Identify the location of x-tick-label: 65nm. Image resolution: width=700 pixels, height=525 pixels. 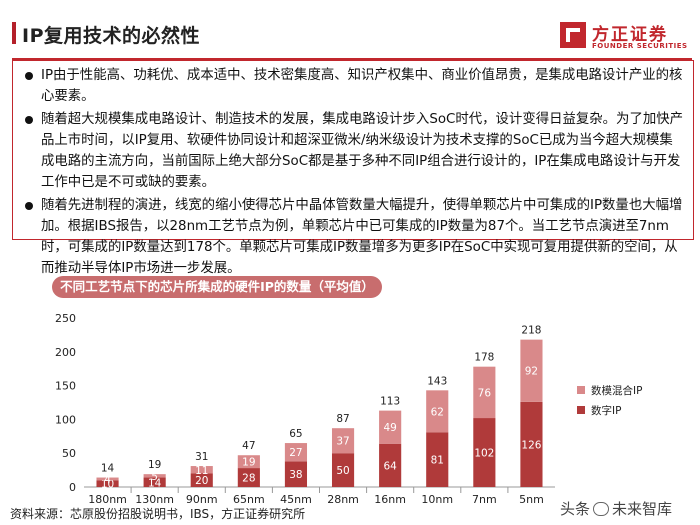
(249, 499).